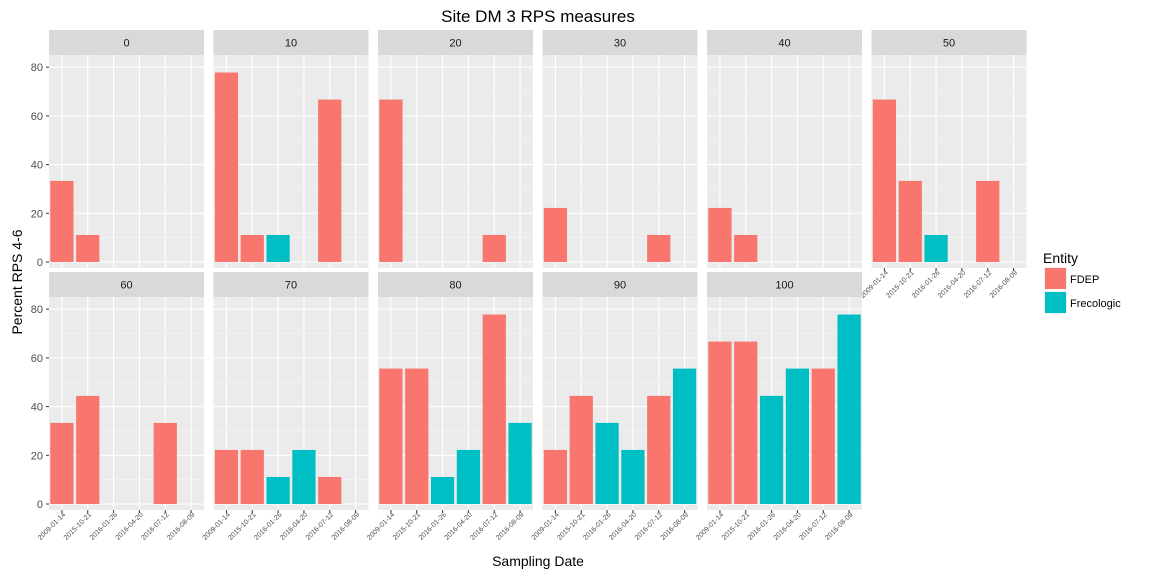 This screenshot has width=1152, height=576. What do you see at coordinates (1055, 302) in the screenshot?
I see `legend-key-frecologic` at bounding box center [1055, 302].